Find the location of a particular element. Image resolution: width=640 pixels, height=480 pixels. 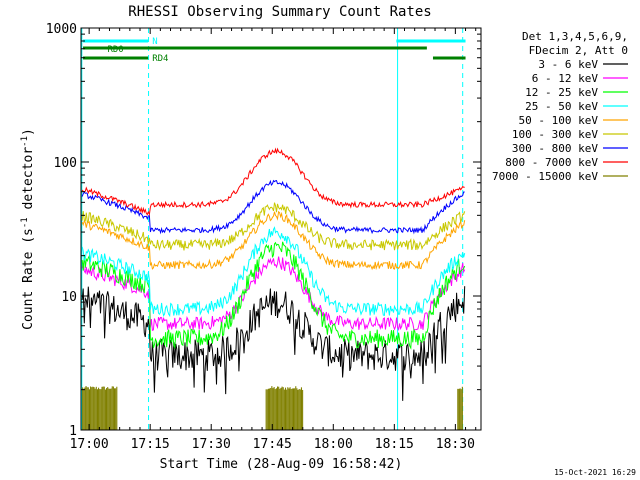

y-axis-label-sup1: -1 is located at coordinates (25, 222).